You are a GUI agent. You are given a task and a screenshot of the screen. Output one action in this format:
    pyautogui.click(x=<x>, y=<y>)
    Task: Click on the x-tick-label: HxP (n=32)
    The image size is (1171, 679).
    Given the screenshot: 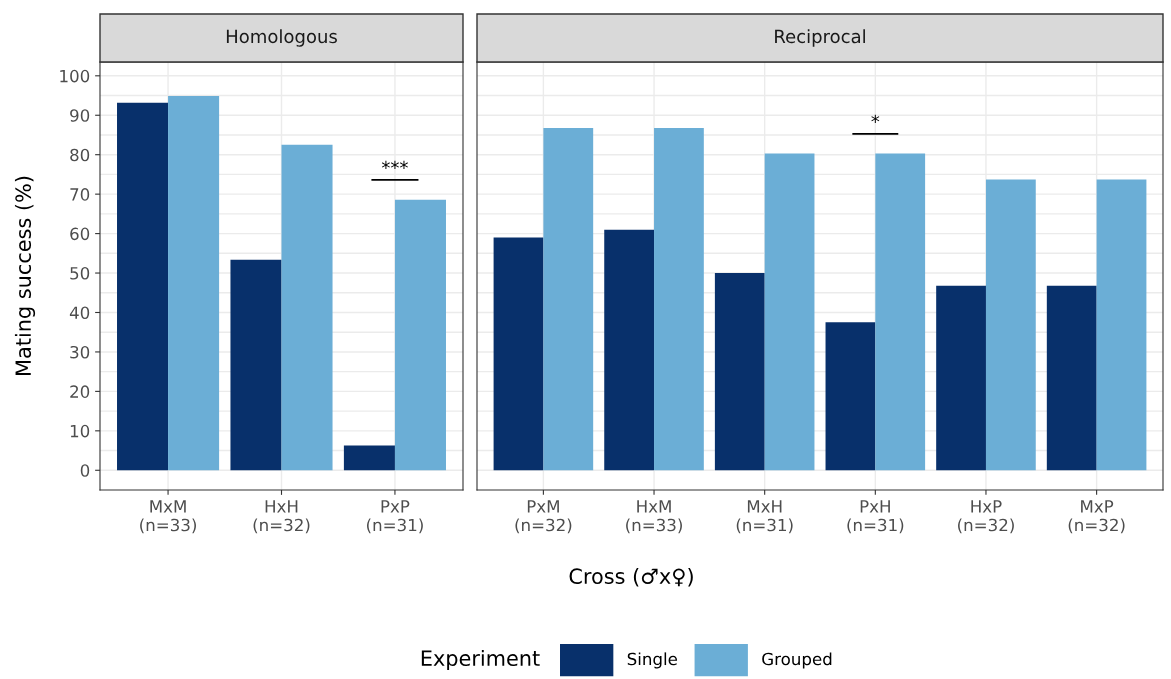 What is the action you would take?
    pyautogui.click(x=986, y=517)
    